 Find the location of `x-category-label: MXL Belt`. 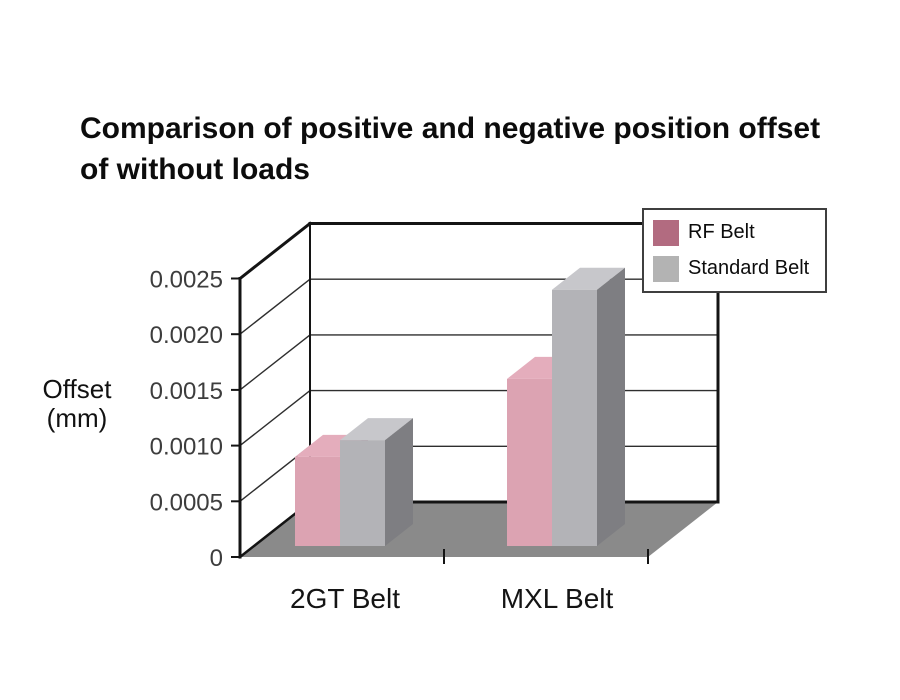

x-category-label: MXL Belt is located at coordinates (557, 598).